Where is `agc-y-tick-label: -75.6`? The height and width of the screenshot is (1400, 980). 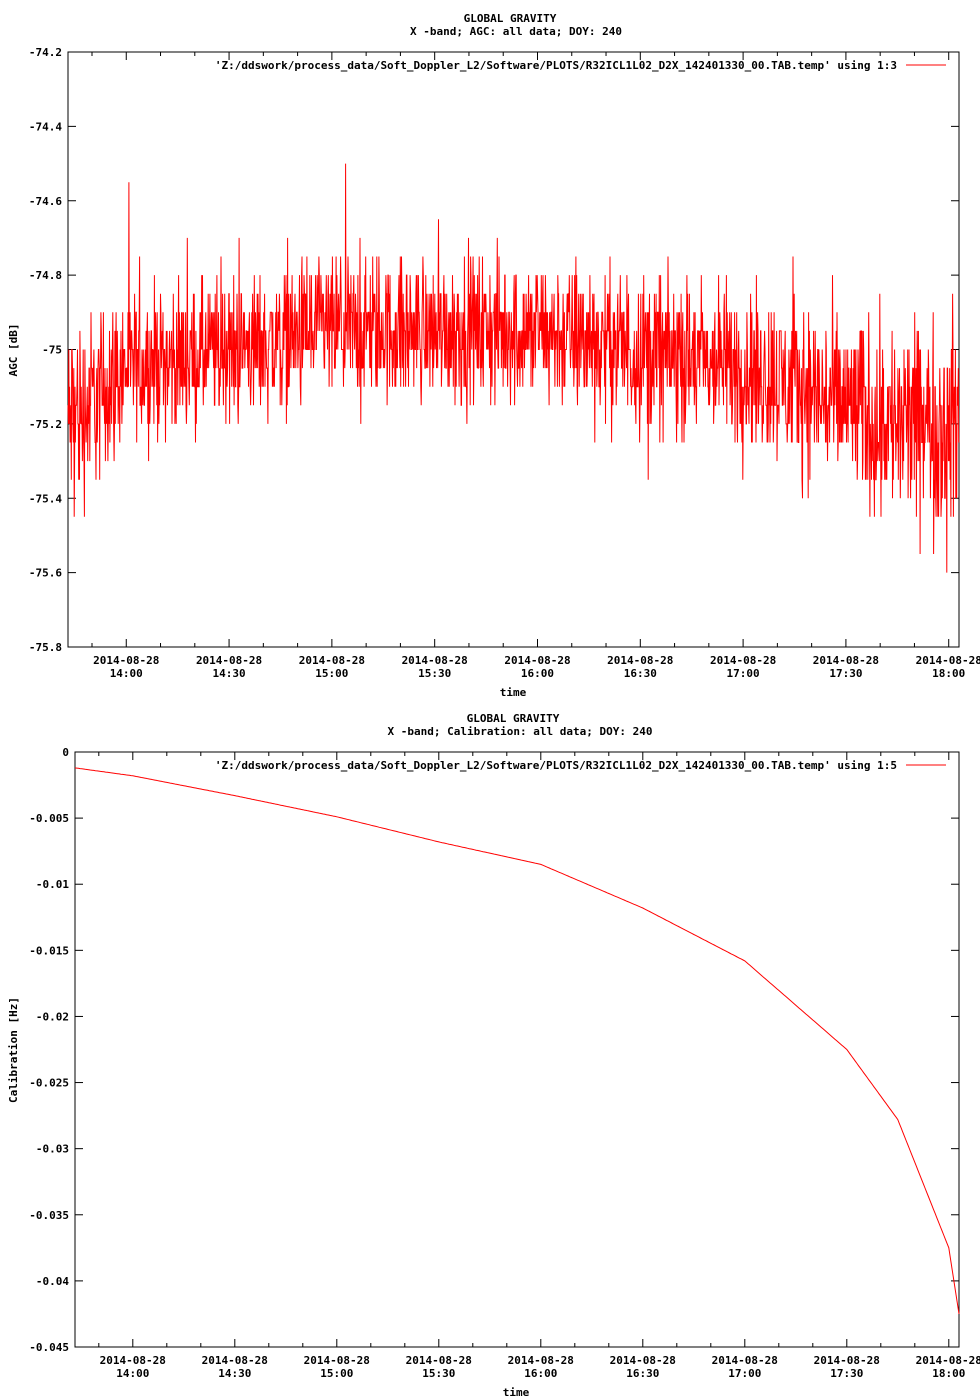 agc-y-tick-label: -75.6 is located at coordinates (45, 573).